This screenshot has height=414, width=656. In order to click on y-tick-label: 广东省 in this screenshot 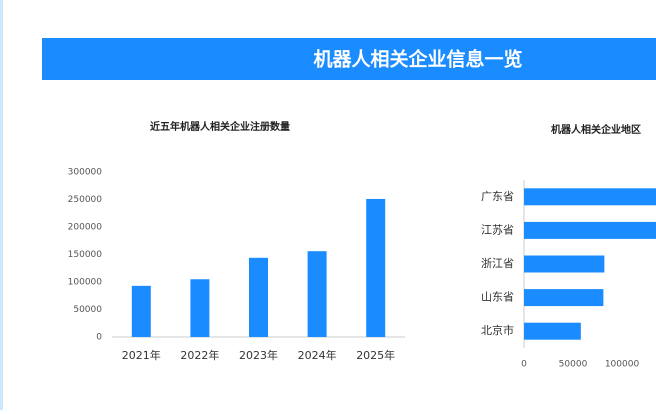, I will do `click(497, 196)`.